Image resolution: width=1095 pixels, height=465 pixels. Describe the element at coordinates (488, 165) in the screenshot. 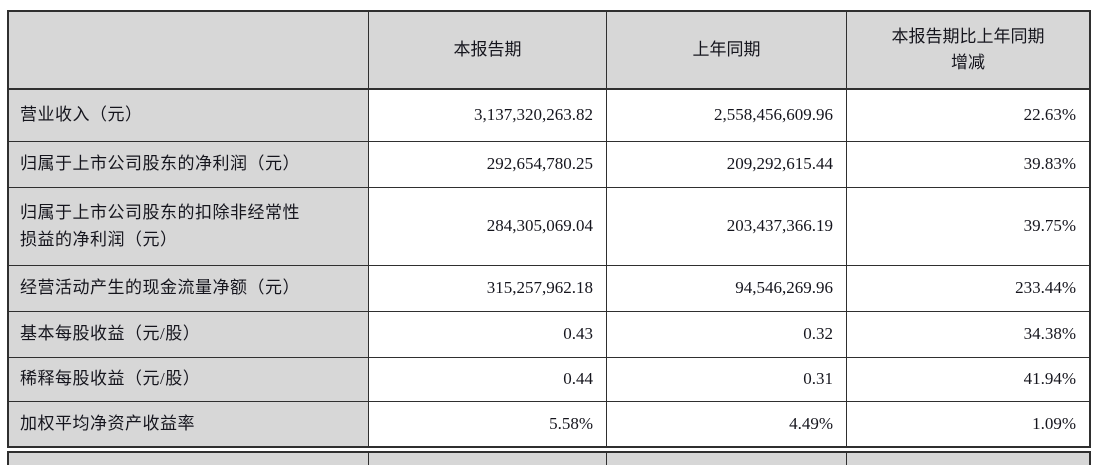

I see `current-period-value: 292,654,780.25` at that location.